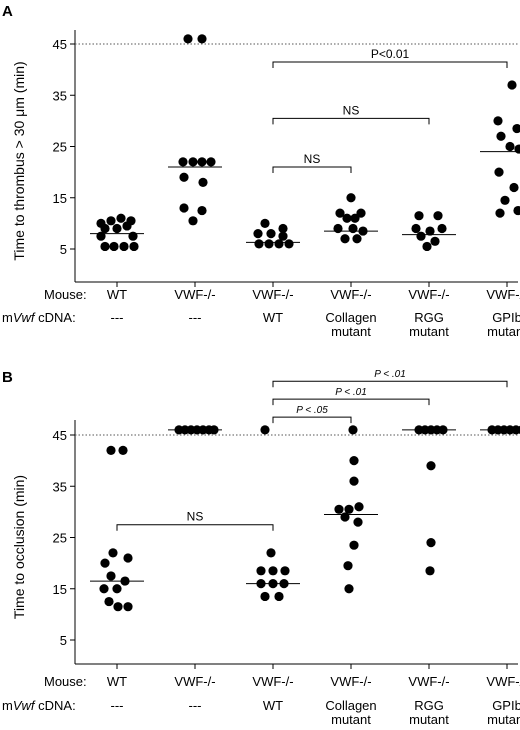 The height and width of the screenshot is (730, 520). What do you see at coordinates (390, 374) in the screenshot?
I see `significance-label: P < .01` at bounding box center [390, 374].